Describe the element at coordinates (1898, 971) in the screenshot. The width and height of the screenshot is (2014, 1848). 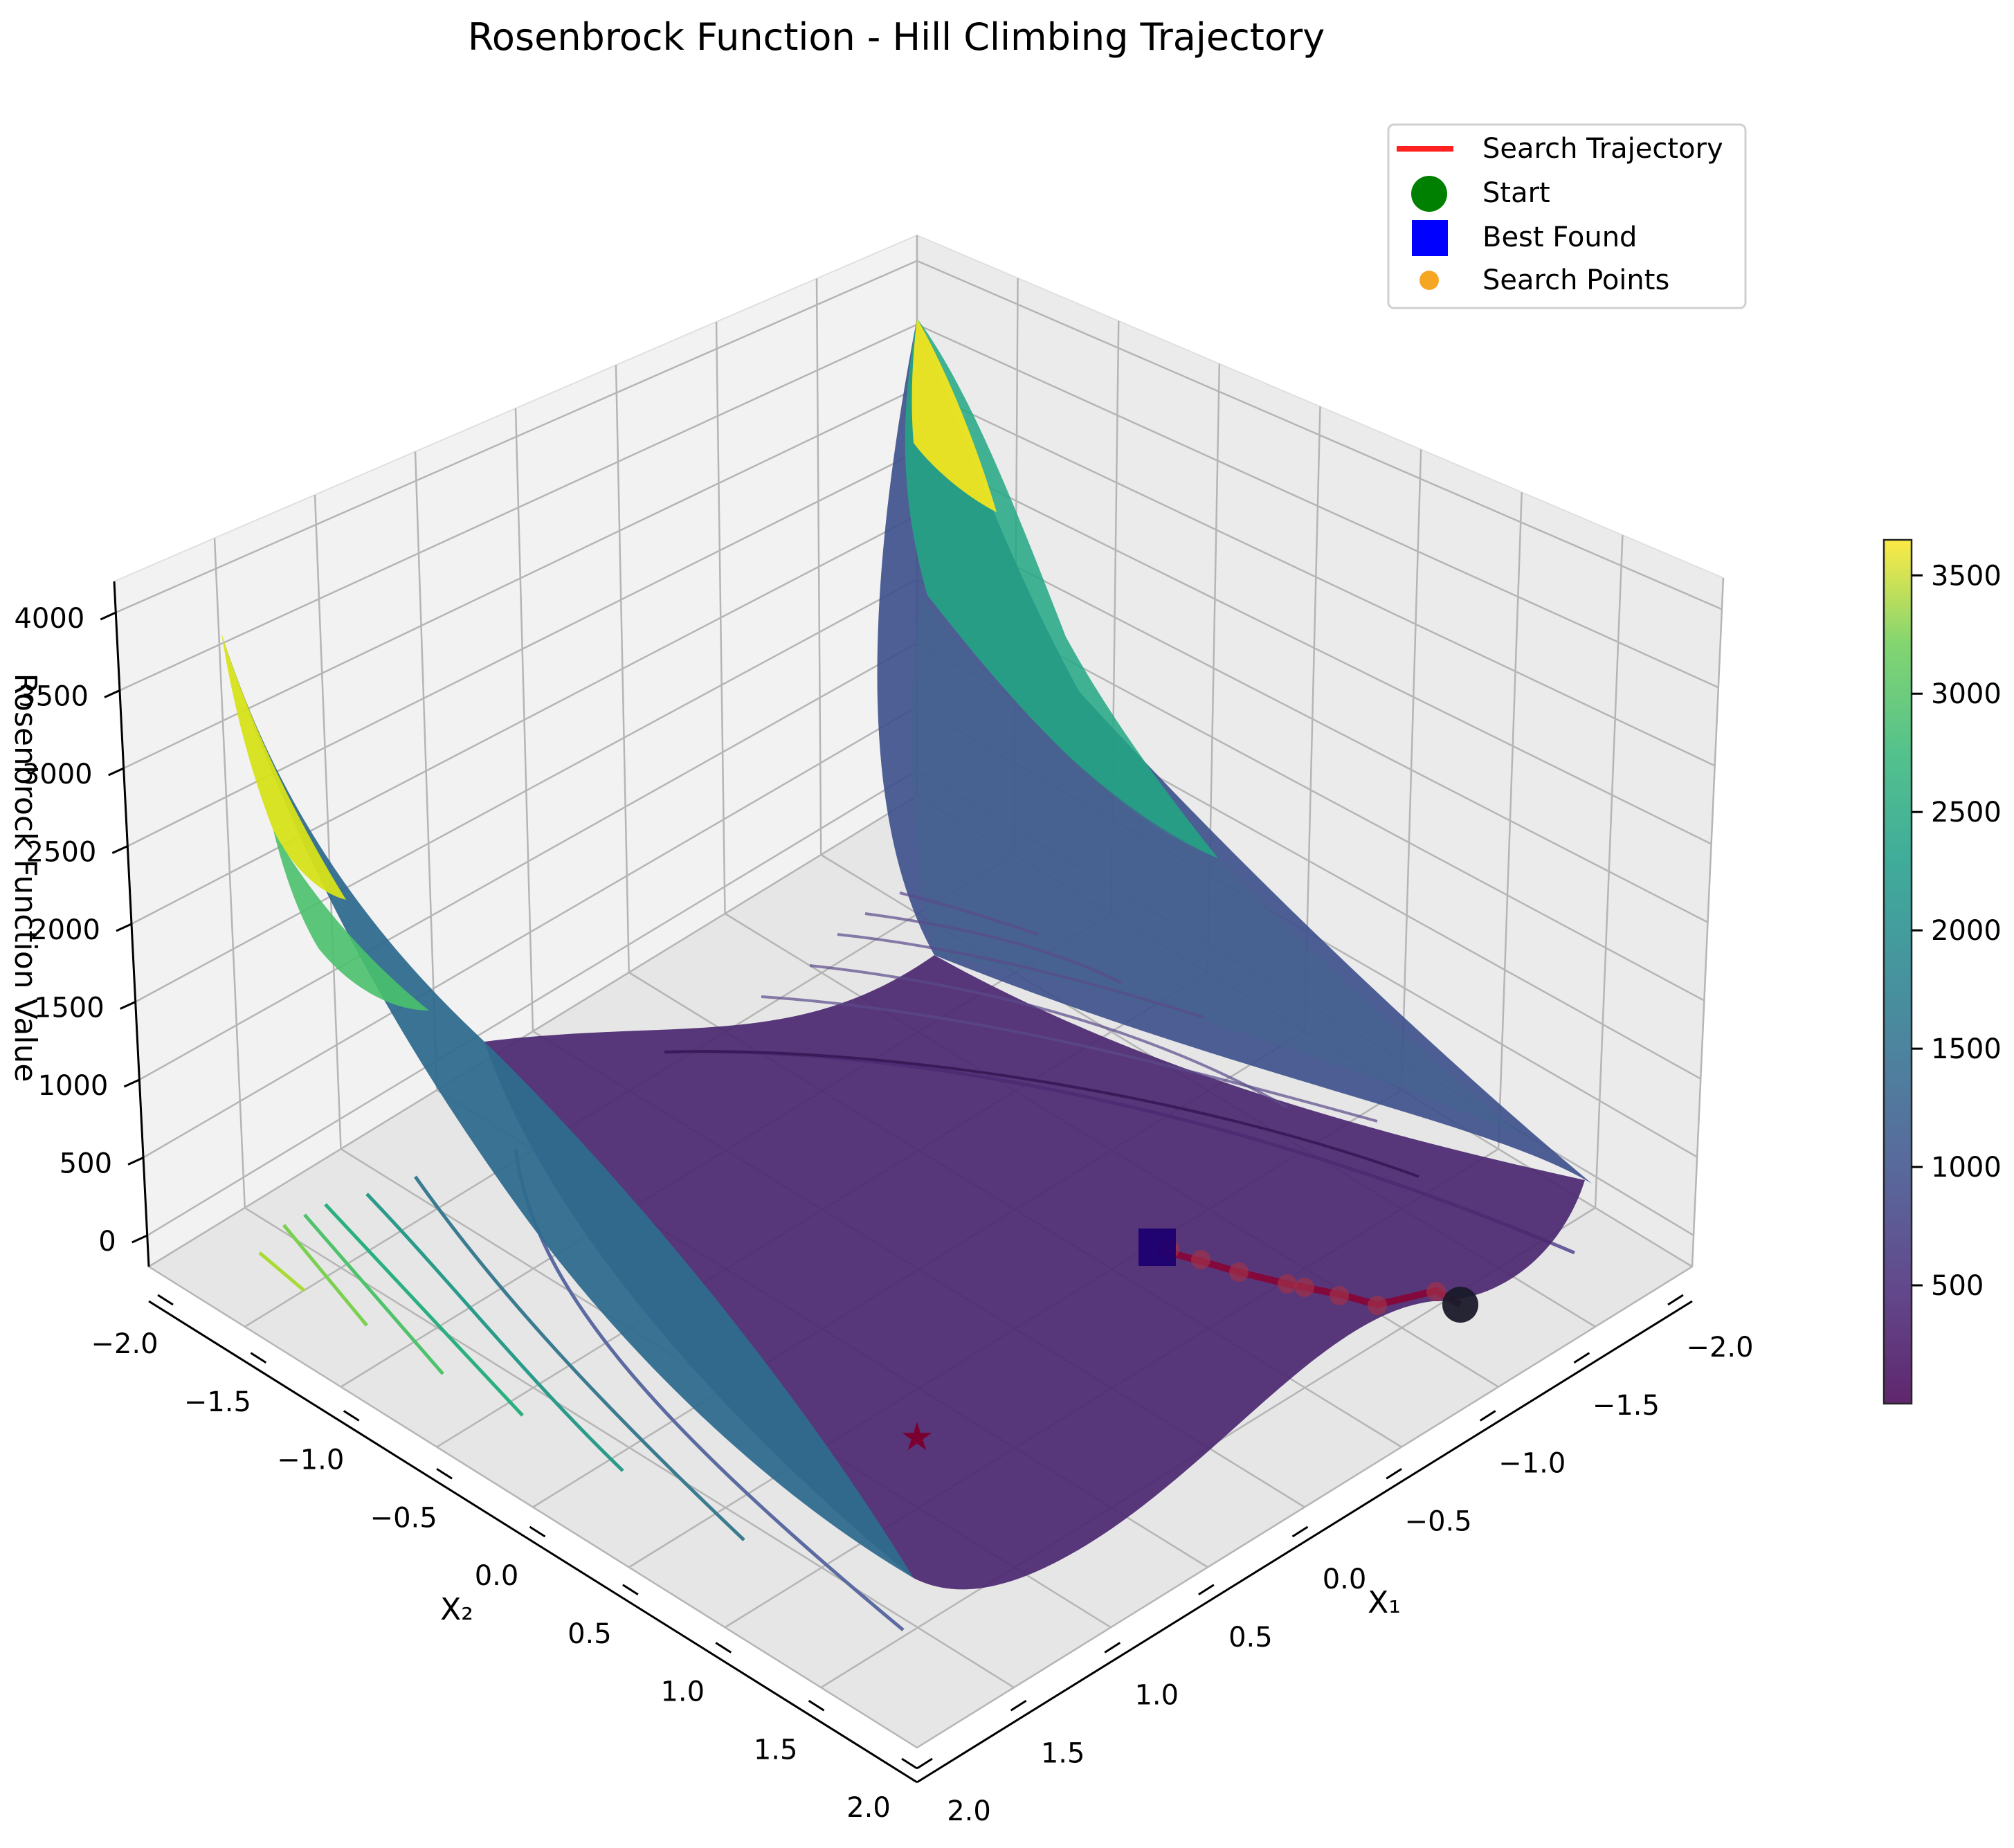
I see `colorbar-gradient` at that location.